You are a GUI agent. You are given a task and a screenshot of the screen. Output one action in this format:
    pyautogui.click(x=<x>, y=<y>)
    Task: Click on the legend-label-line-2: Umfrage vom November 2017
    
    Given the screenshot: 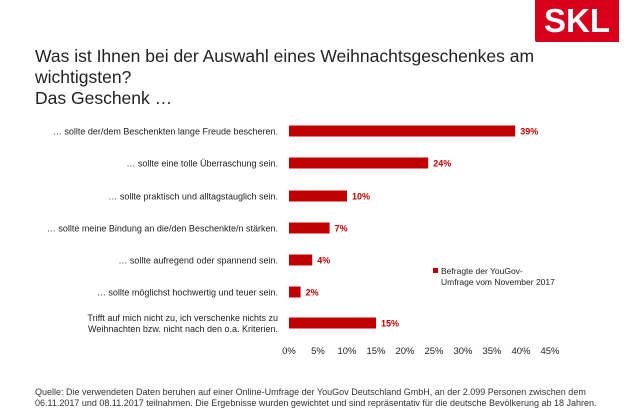 What is the action you would take?
    pyautogui.click(x=498, y=282)
    